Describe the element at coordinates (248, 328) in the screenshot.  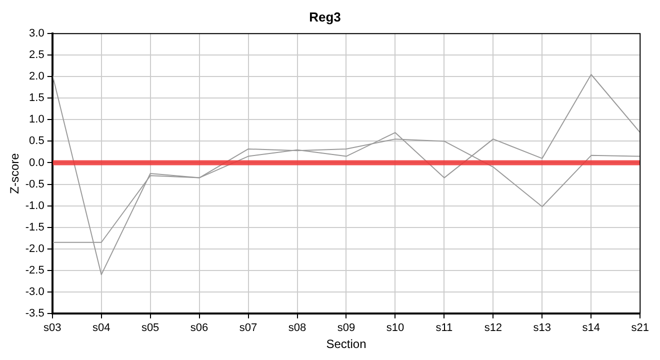
I see `x-tick-label: s07` at that location.